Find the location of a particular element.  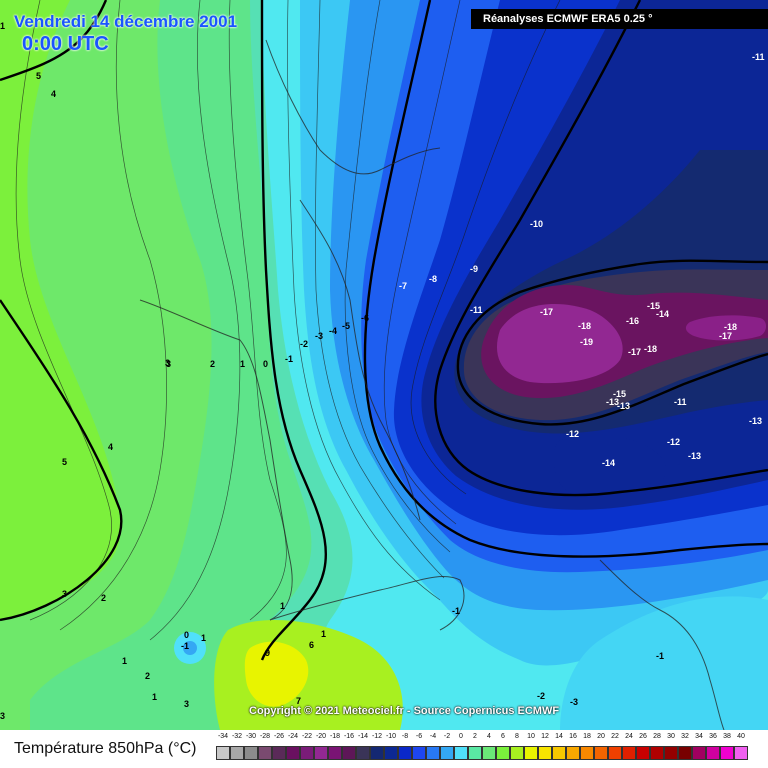

band-cold-island-core is located at coordinates (190, 648).